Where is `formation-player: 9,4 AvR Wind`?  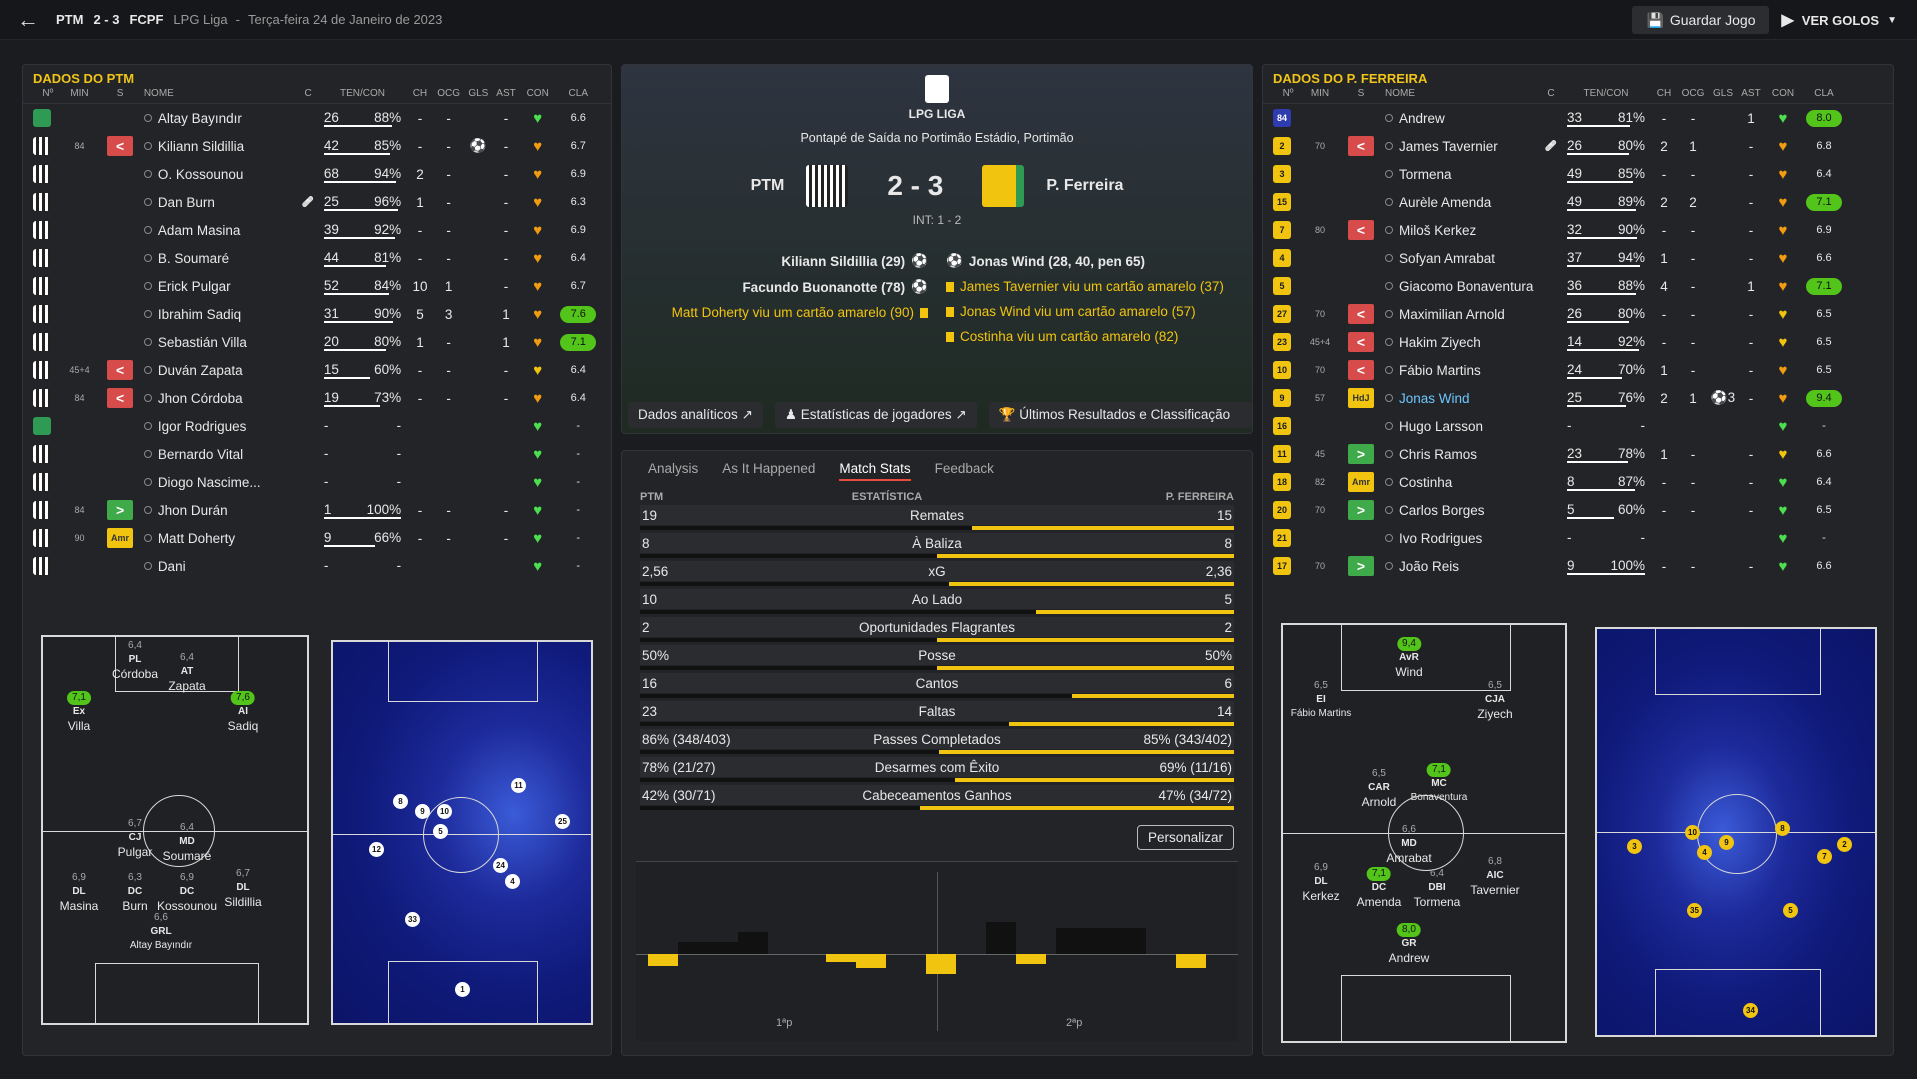
formation-player: 9,4 AvR Wind is located at coordinates (1409, 657).